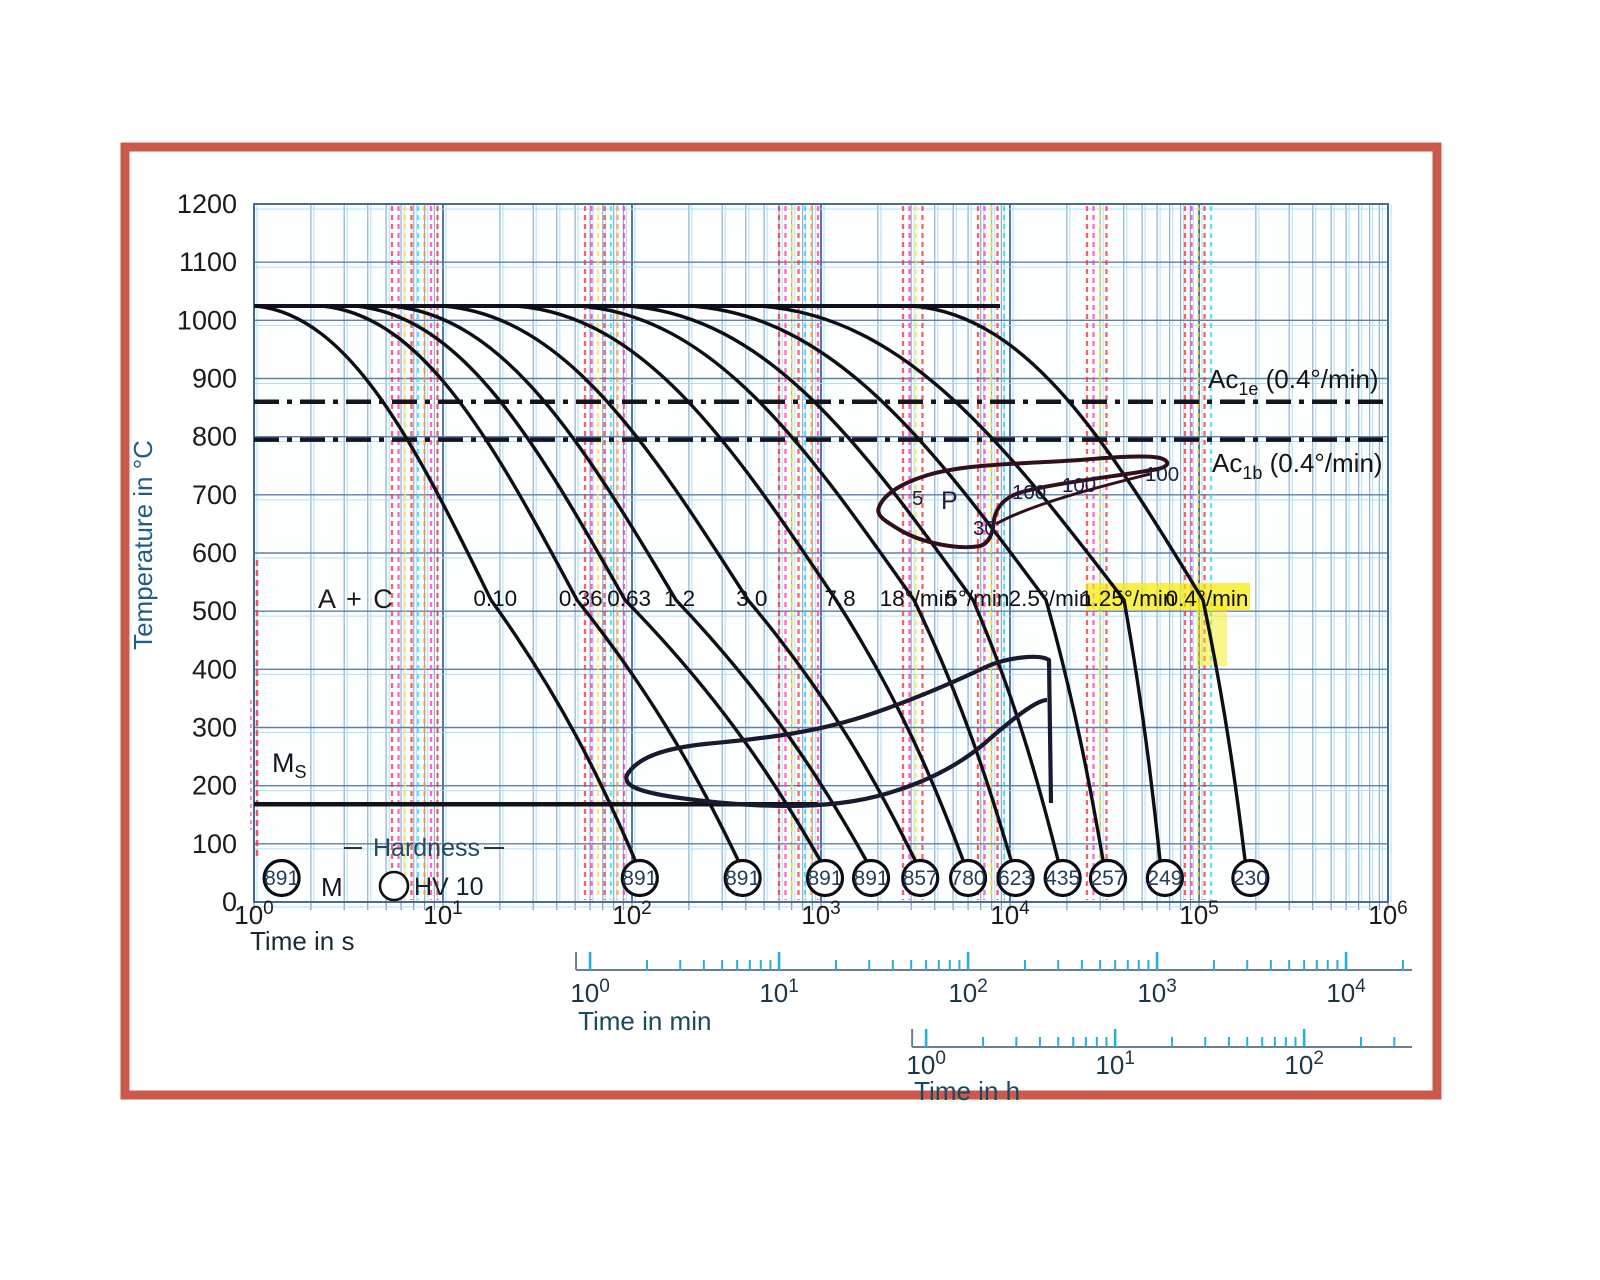  What do you see at coordinates (214, 611) in the screenshot?
I see `y-tick-label: 500` at bounding box center [214, 611].